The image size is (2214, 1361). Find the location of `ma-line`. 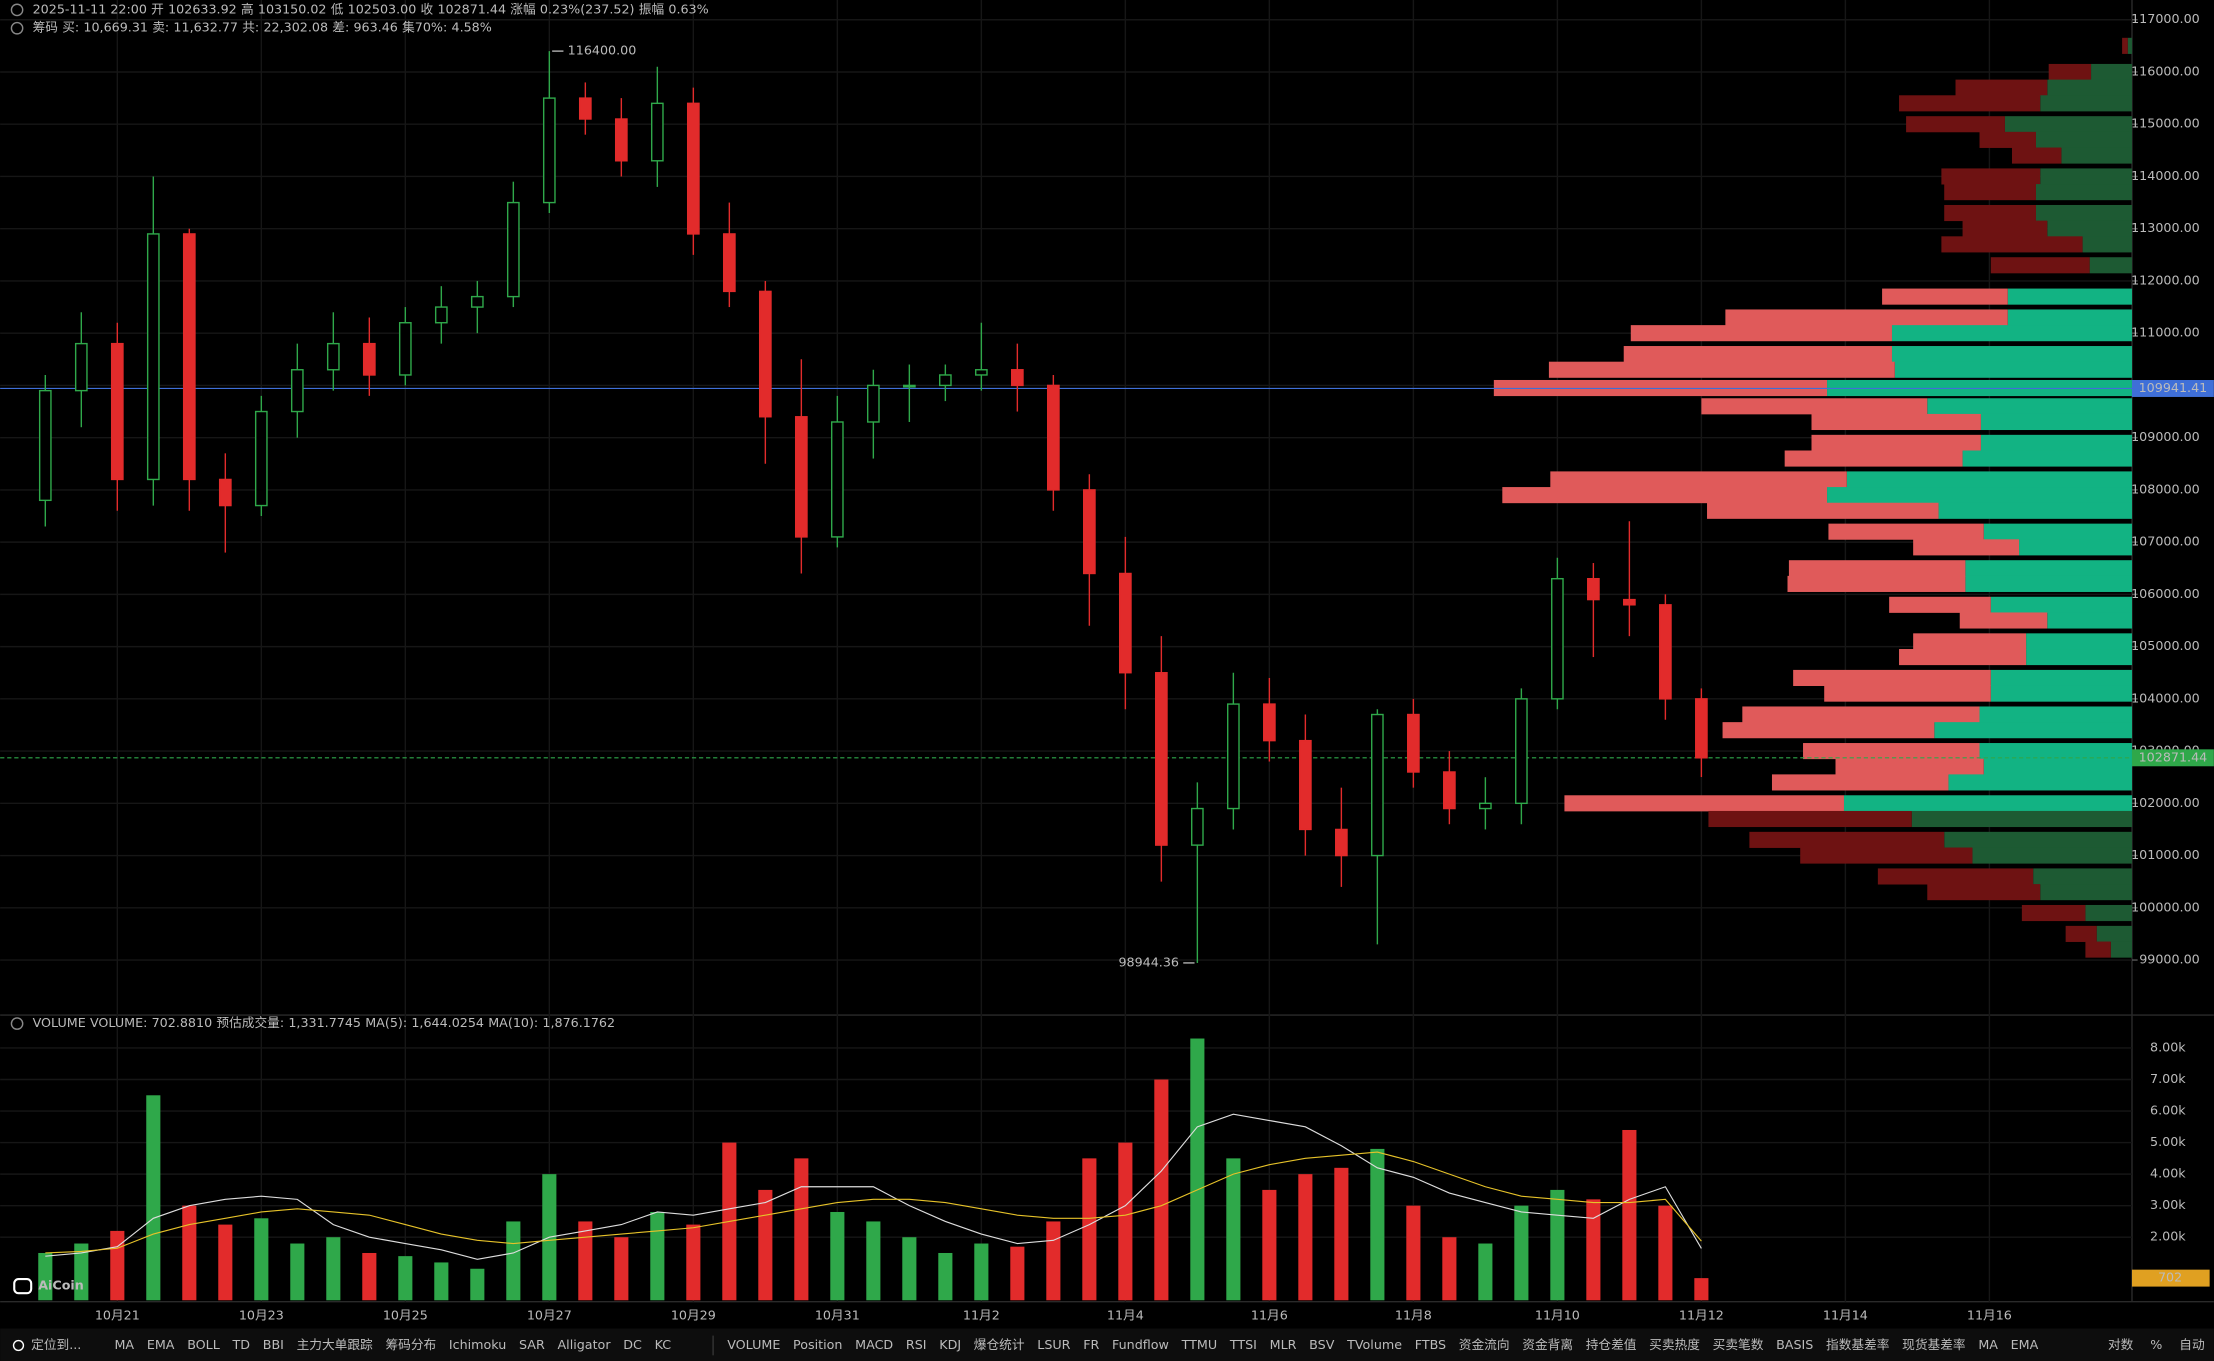

ma-line is located at coordinates (873, 1202).